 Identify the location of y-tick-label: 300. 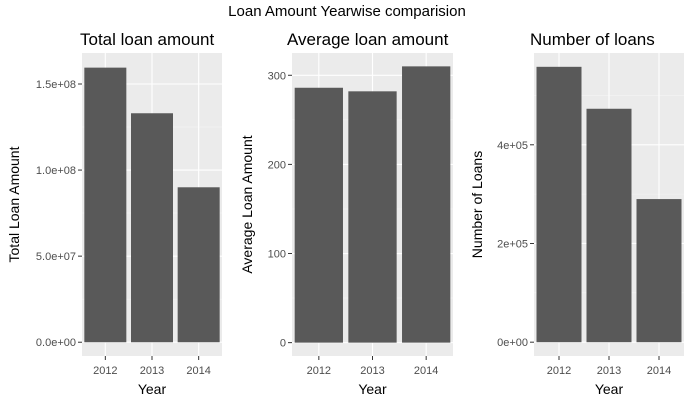
(277, 76).